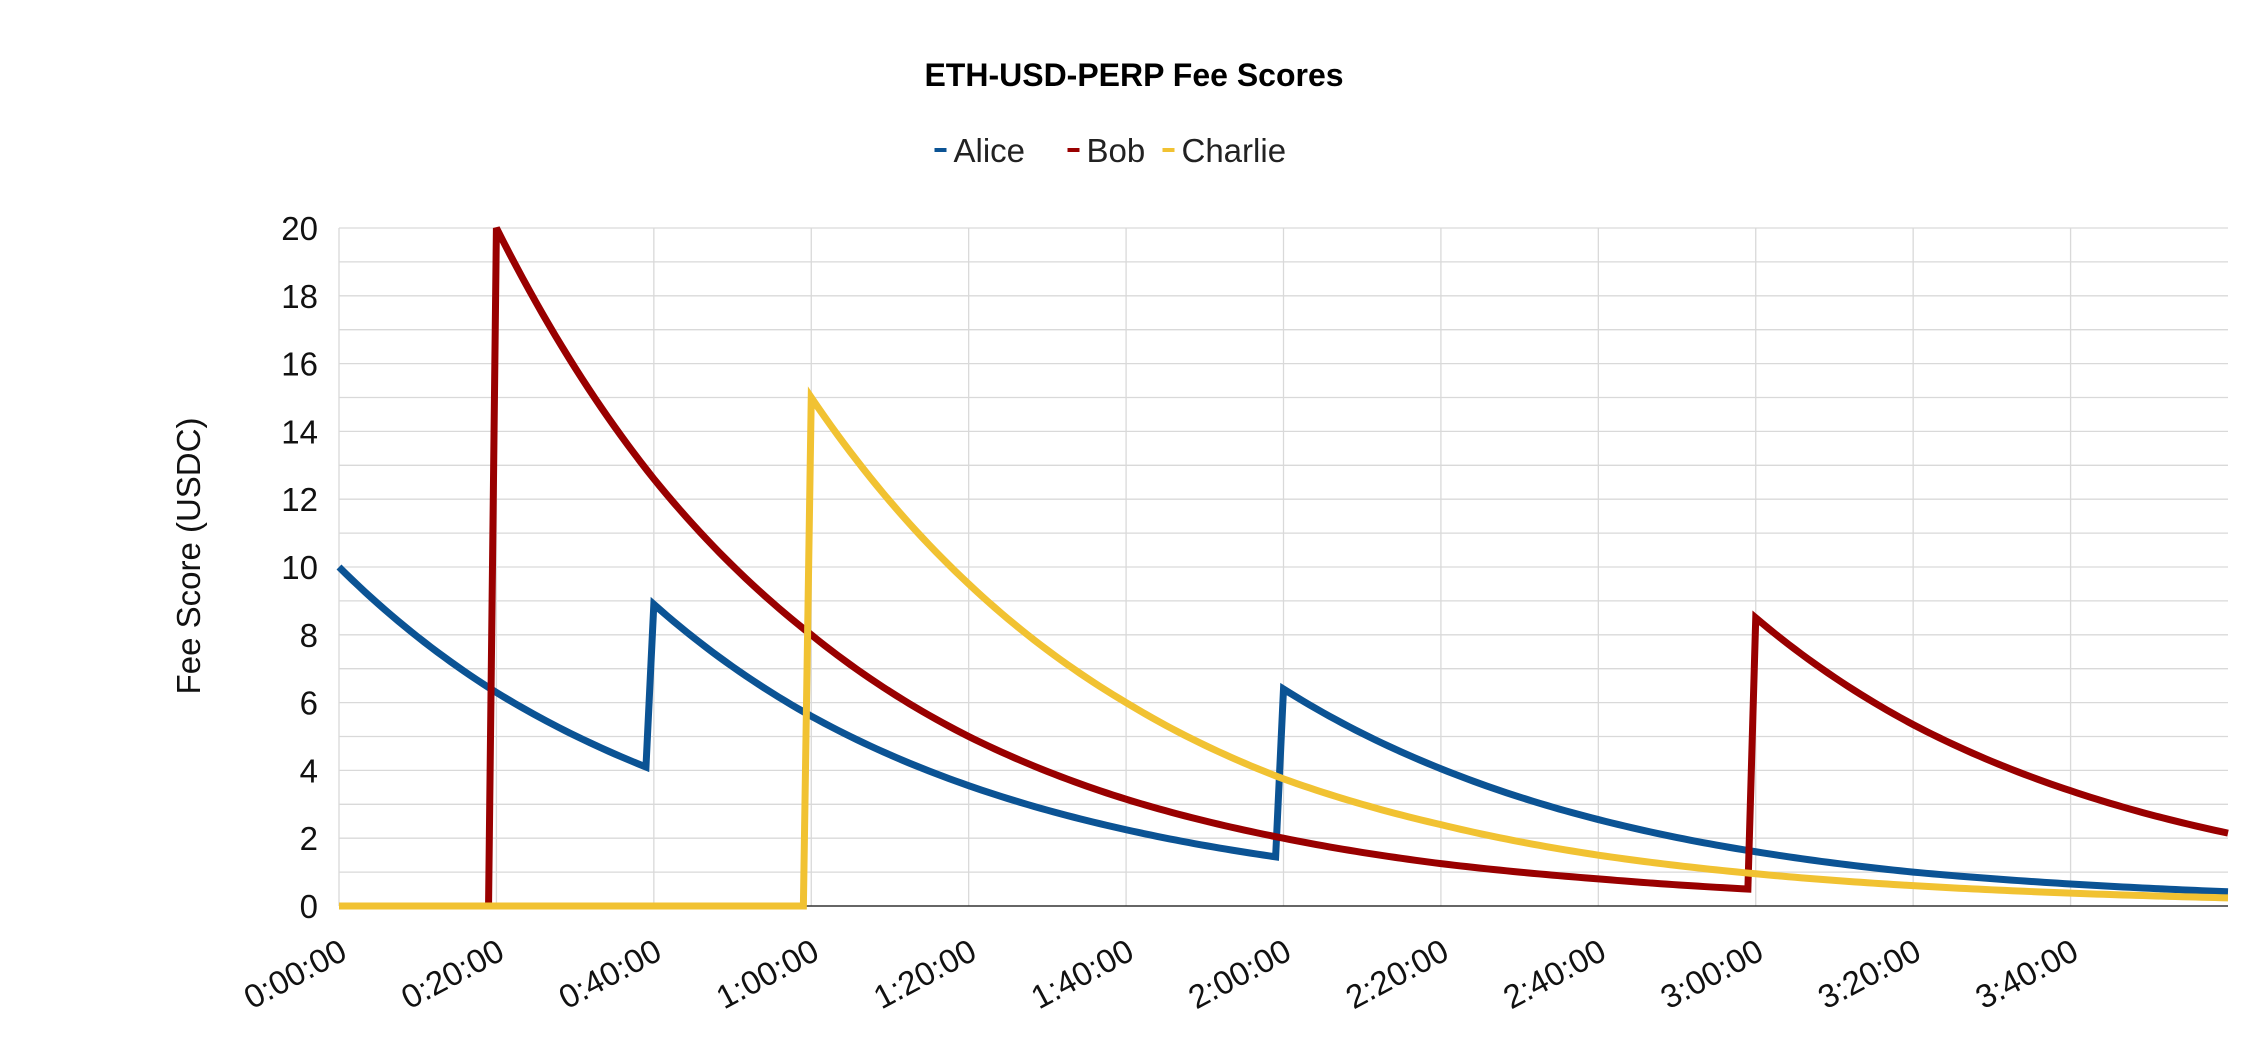  I want to click on legend-label-bob: Bob, so click(1116, 150).